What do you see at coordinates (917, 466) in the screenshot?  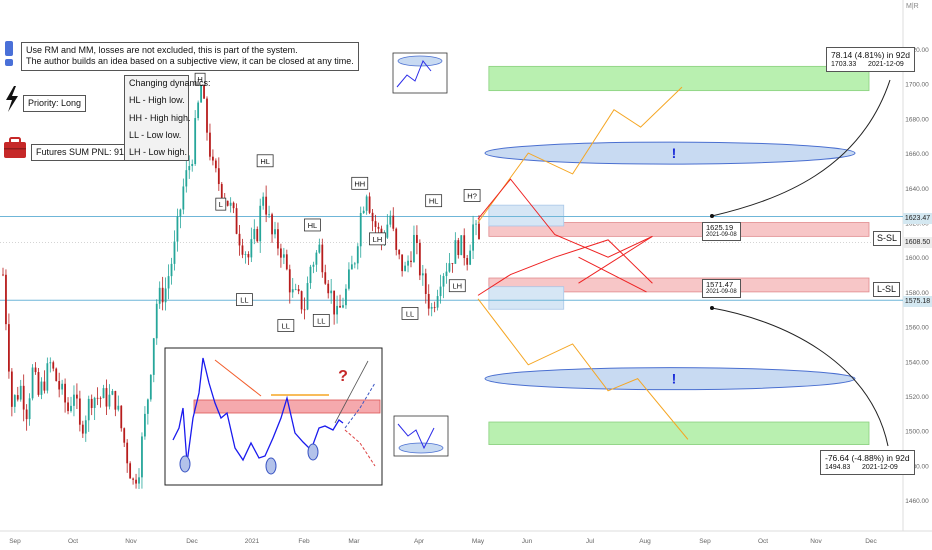 I see `price-tick-label: 1480.00` at bounding box center [917, 466].